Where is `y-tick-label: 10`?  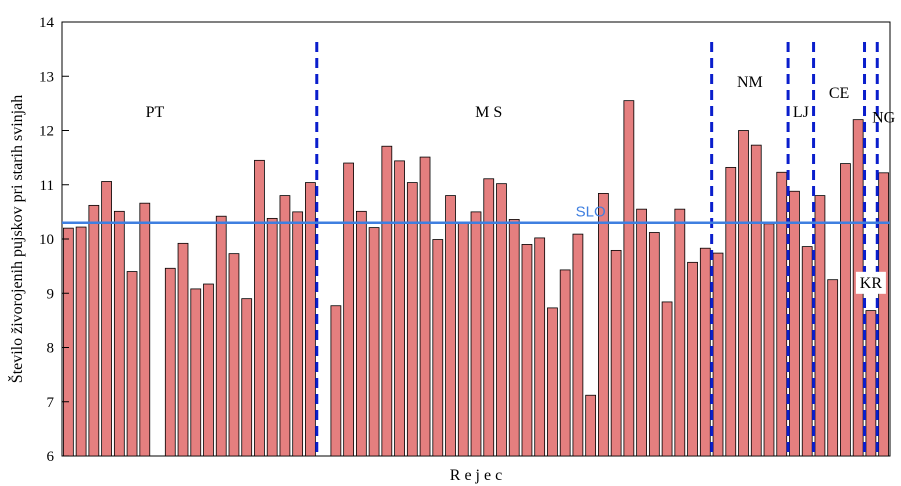
y-tick-label: 10 is located at coordinates (46, 240).